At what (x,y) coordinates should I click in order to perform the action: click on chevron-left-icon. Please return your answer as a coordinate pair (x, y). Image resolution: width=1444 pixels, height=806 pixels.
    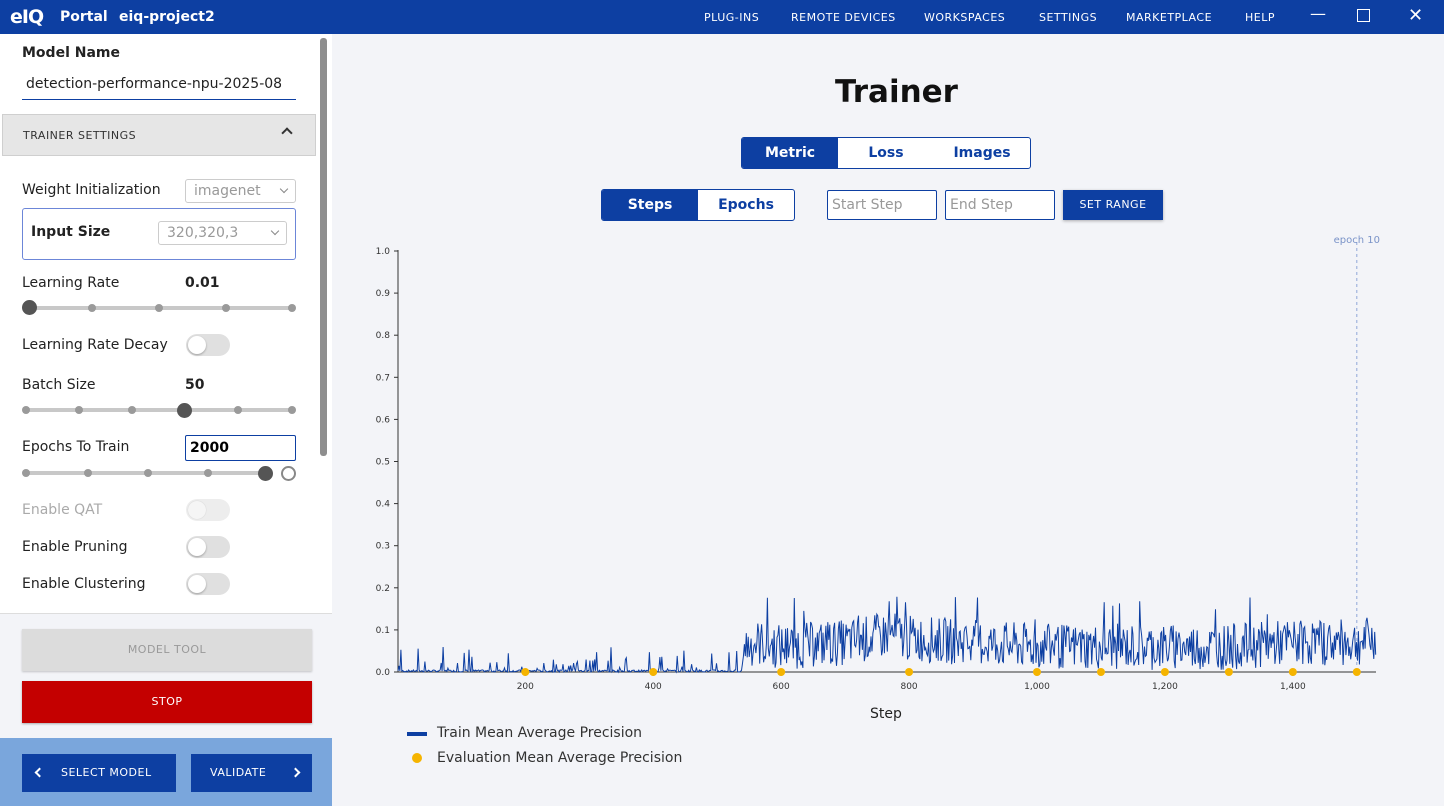
    Looking at the image, I should click on (39, 772).